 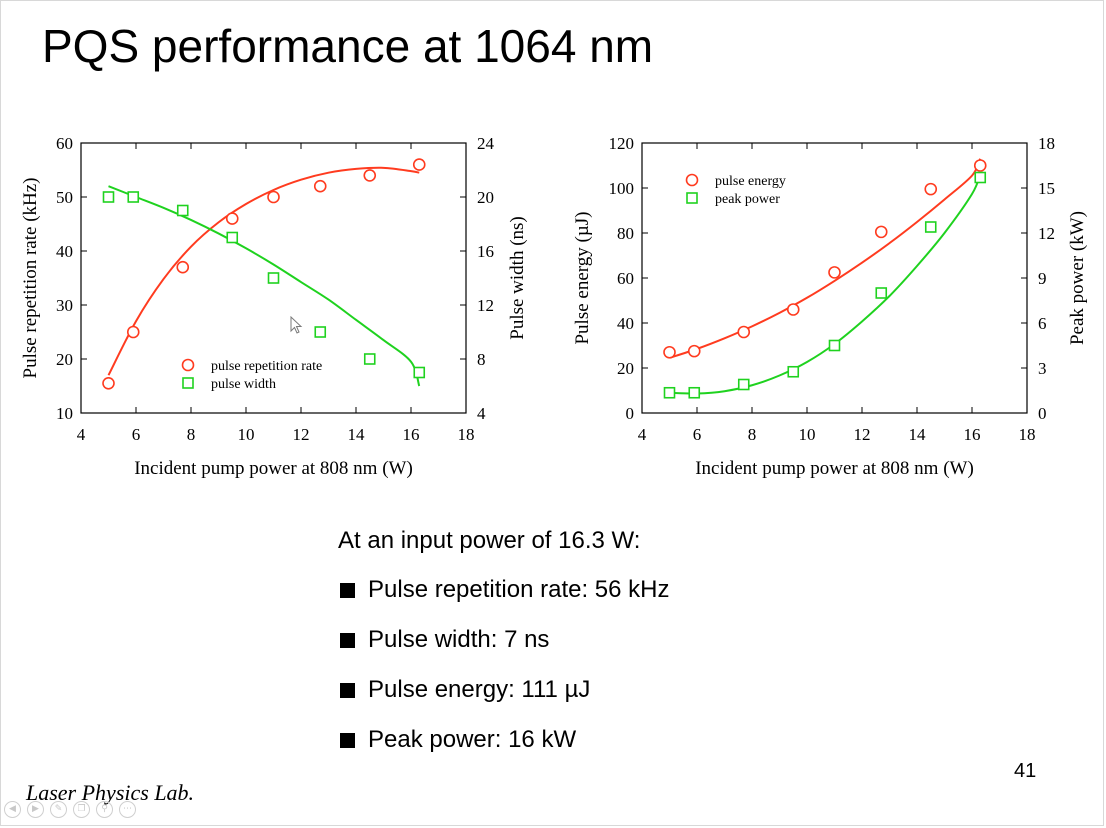 I want to click on legend-label: pulse repetition rate, so click(x=266, y=366).